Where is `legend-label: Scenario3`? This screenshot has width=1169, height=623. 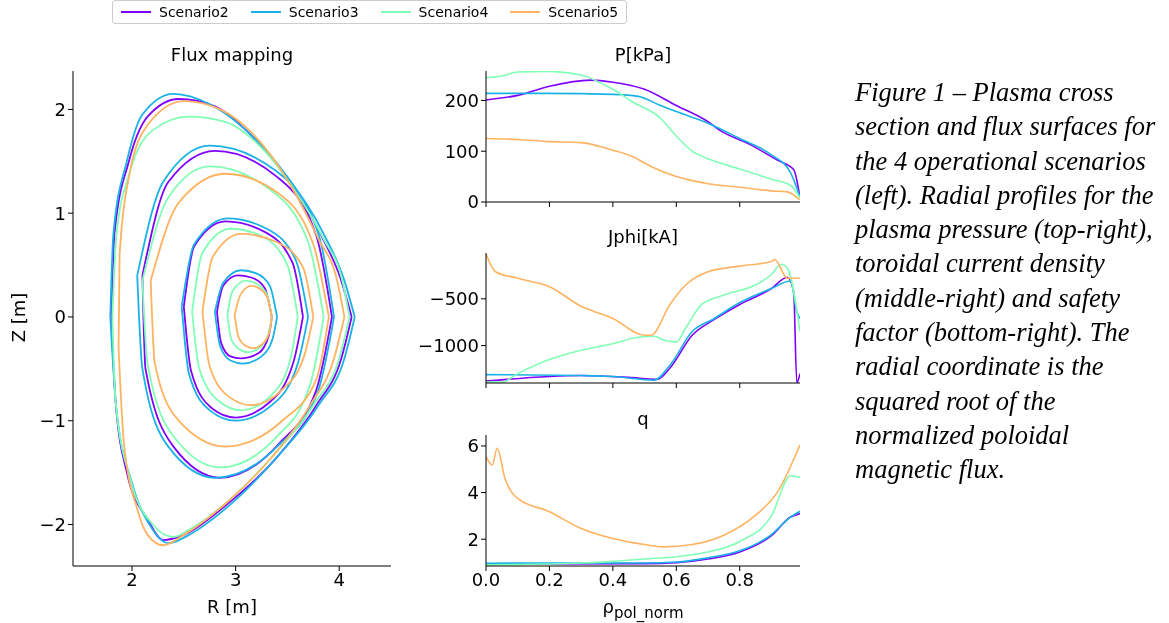
legend-label: Scenario3 is located at coordinates (323, 12).